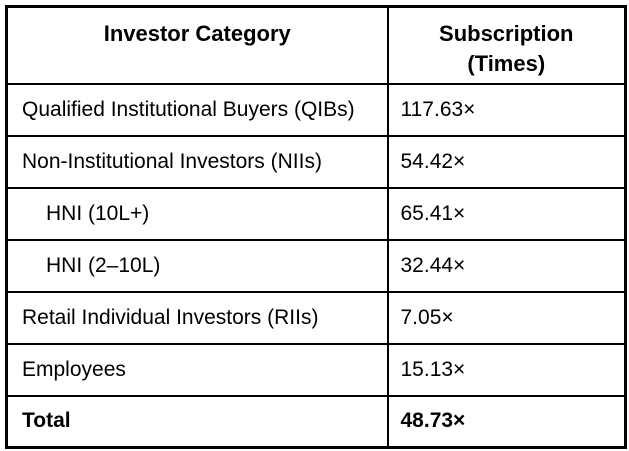 The height and width of the screenshot is (451, 629). Describe the element at coordinates (197, 213) in the screenshot. I see `category-cell-hni-10l-plus: HNI (10L+)` at that location.